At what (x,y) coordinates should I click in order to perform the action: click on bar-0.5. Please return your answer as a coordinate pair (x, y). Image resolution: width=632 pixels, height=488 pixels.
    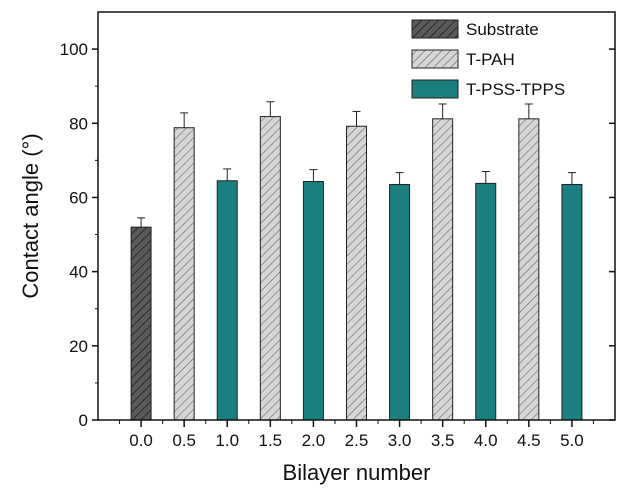
    Looking at the image, I should click on (184, 274).